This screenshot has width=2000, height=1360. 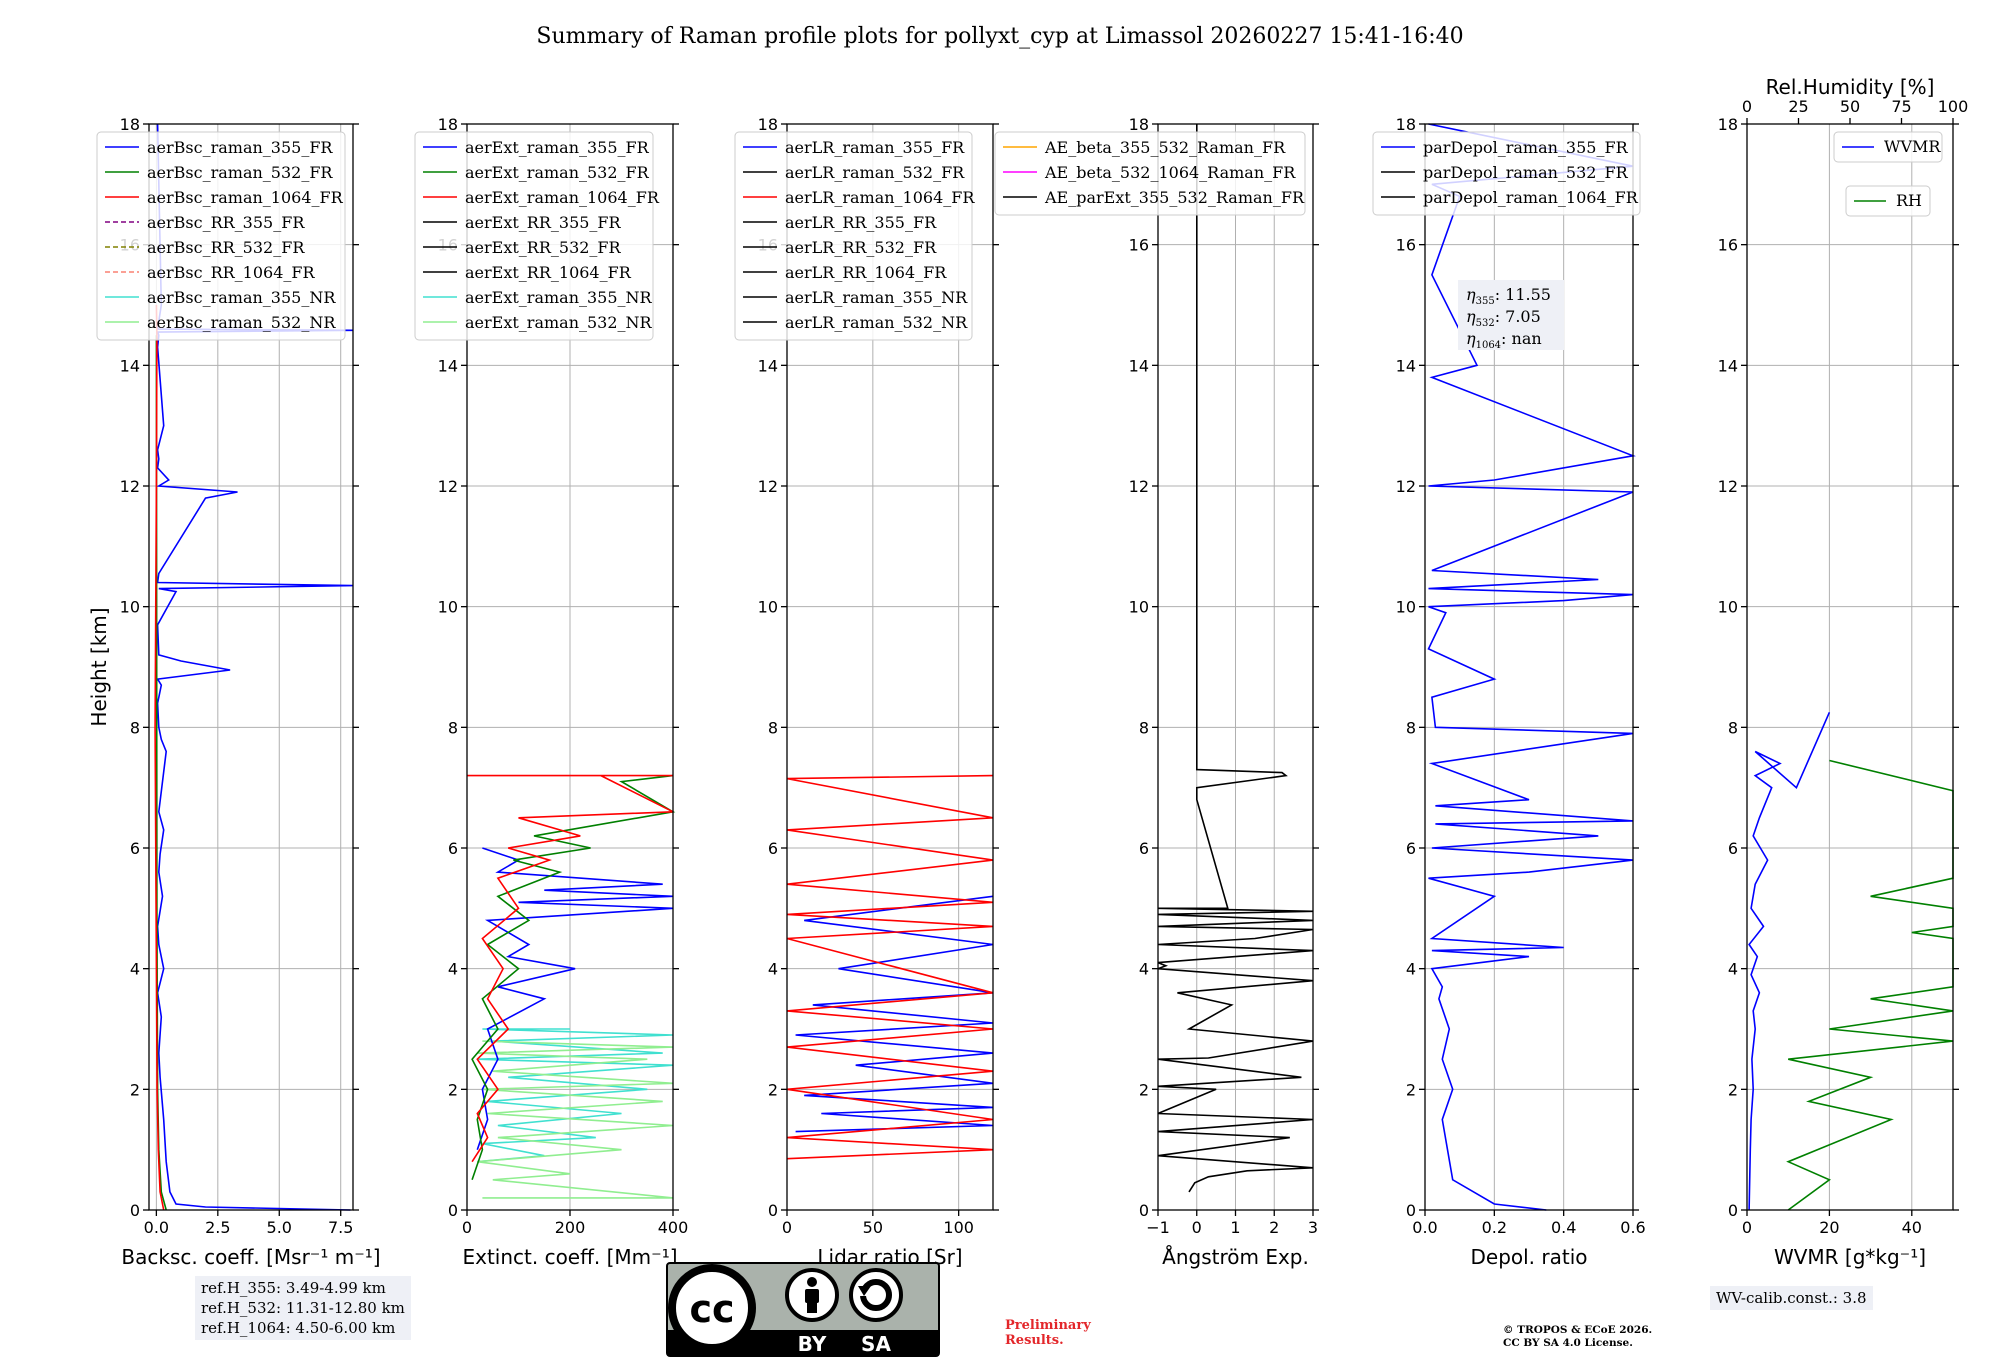 I want to click on series-line-parDepol_raman_355_FR, so click(x=1531, y=667).